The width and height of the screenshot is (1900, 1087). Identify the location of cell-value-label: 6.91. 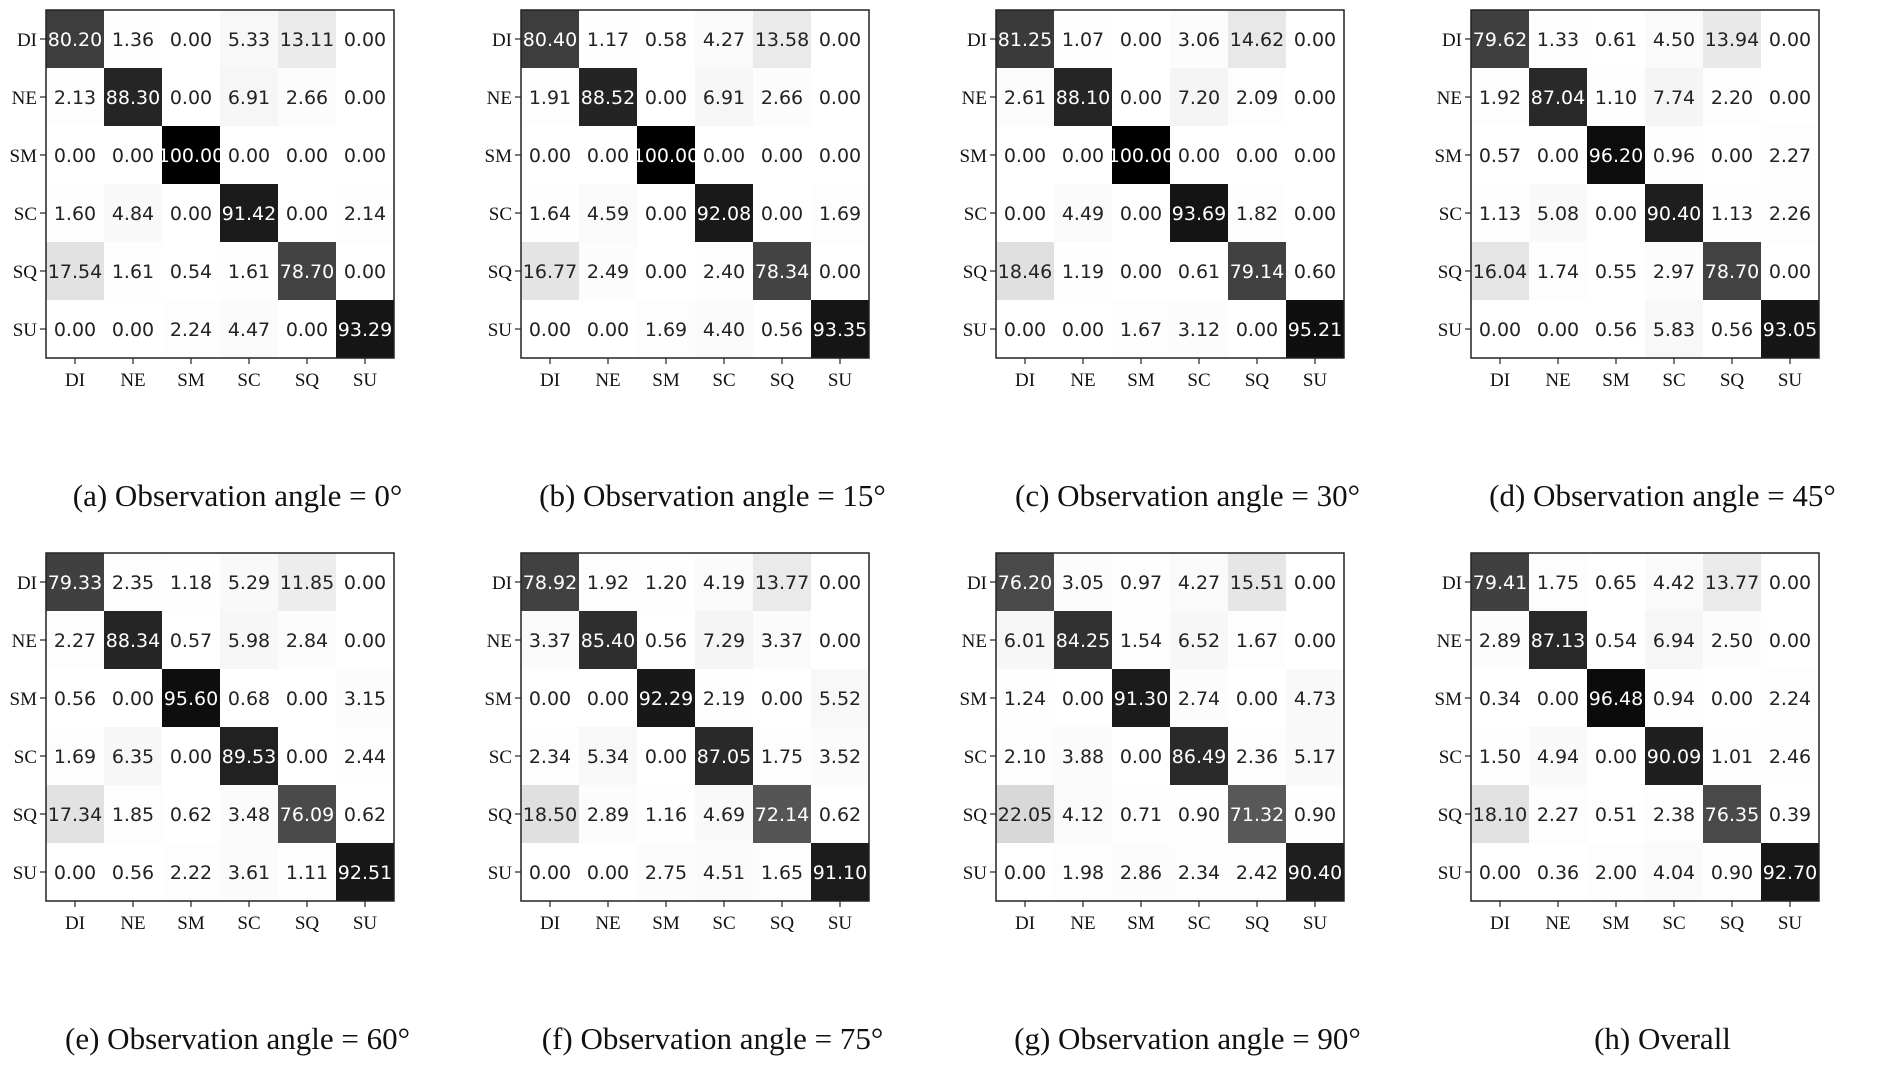
(724, 98).